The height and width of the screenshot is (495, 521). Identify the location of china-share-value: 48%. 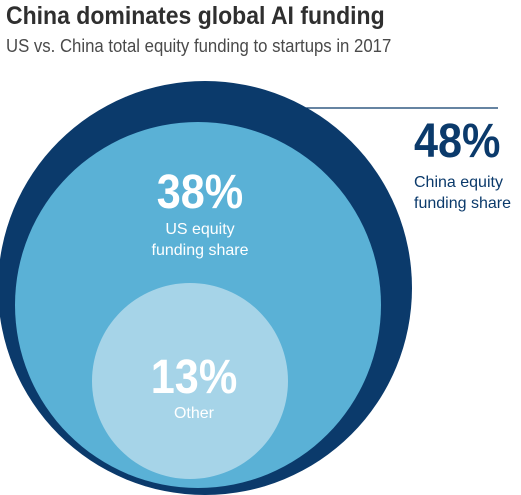
(457, 141).